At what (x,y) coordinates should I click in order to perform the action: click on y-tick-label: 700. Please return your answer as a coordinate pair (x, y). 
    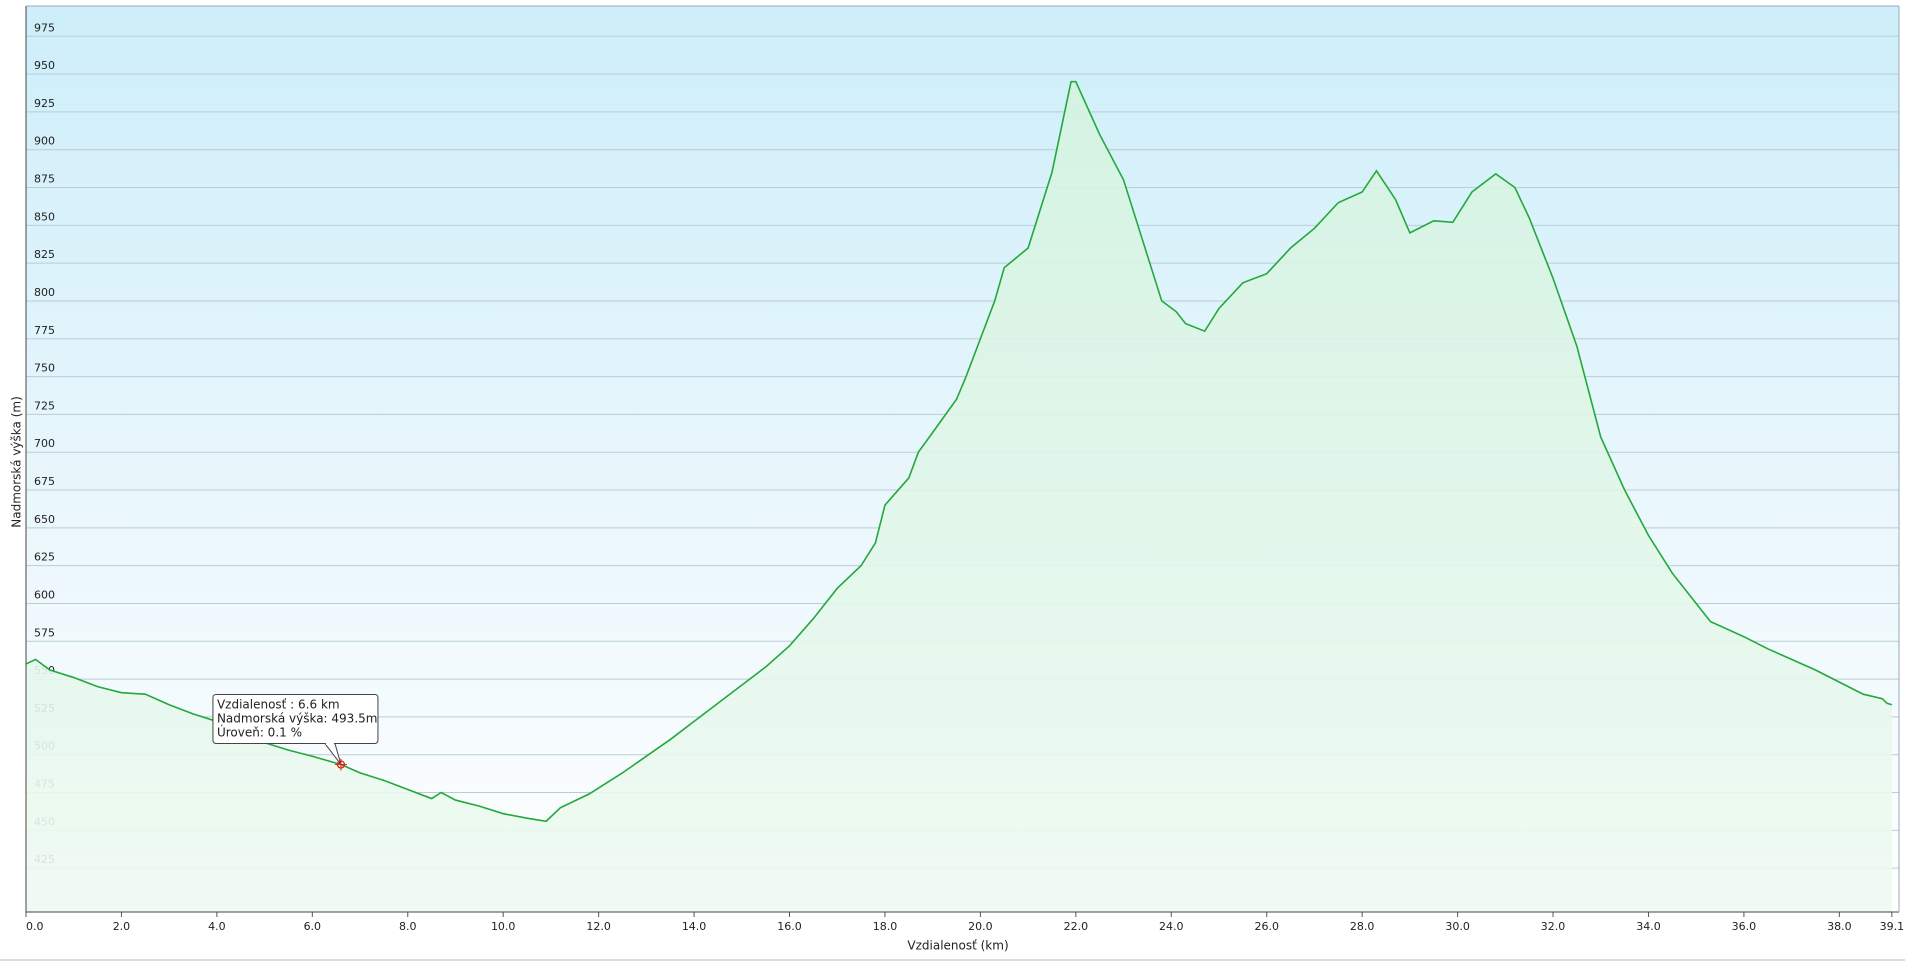
    Looking at the image, I should click on (44, 443).